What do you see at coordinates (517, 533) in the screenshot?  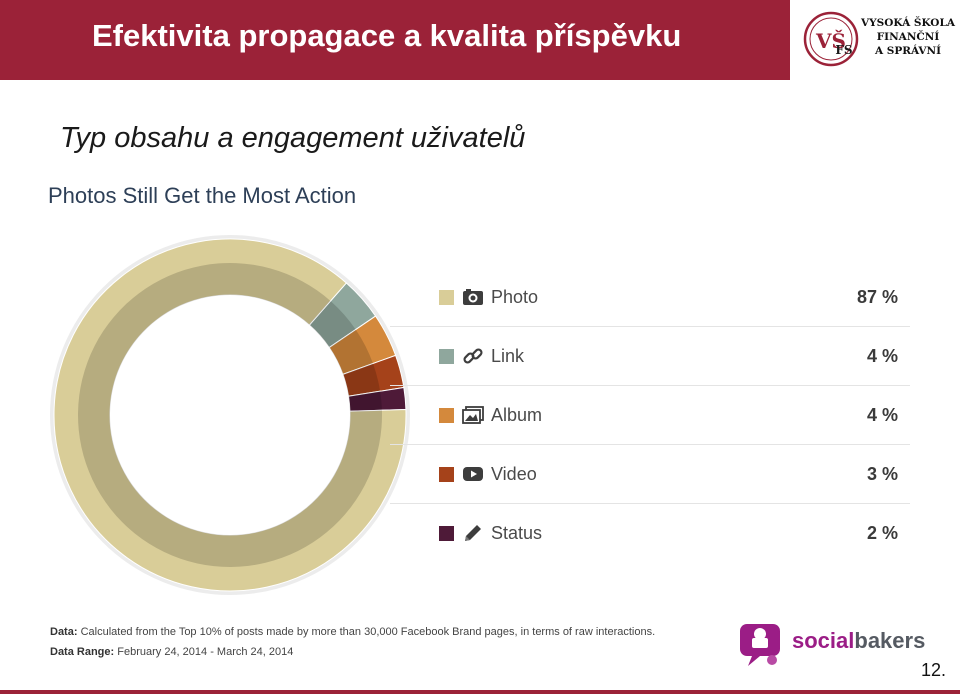 I see `legend-label: Status` at bounding box center [517, 533].